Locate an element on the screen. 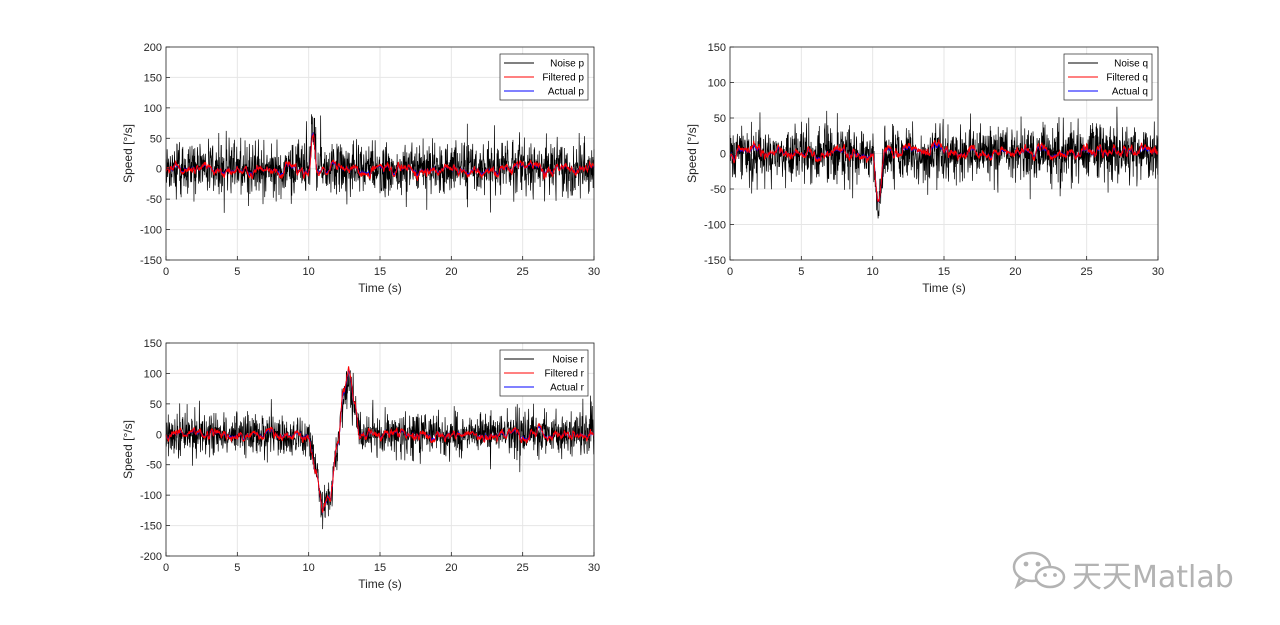  legend-label: Filtered p is located at coordinates (563, 78).